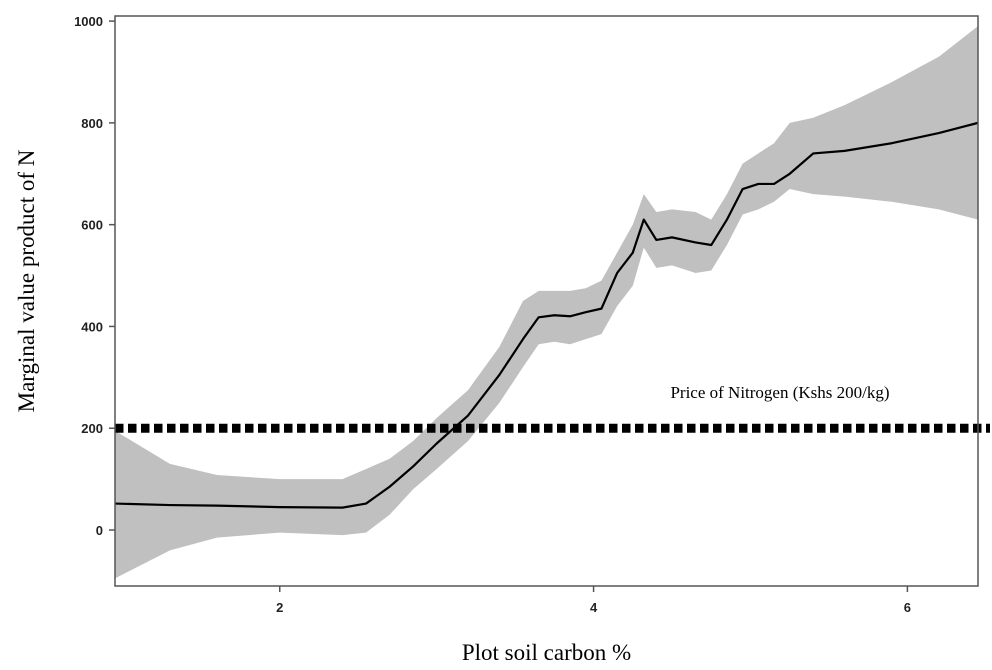 The height and width of the screenshot is (670, 992). What do you see at coordinates (88, 21) in the screenshot?
I see `y-tick-label: 1000` at bounding box center [88, 21].